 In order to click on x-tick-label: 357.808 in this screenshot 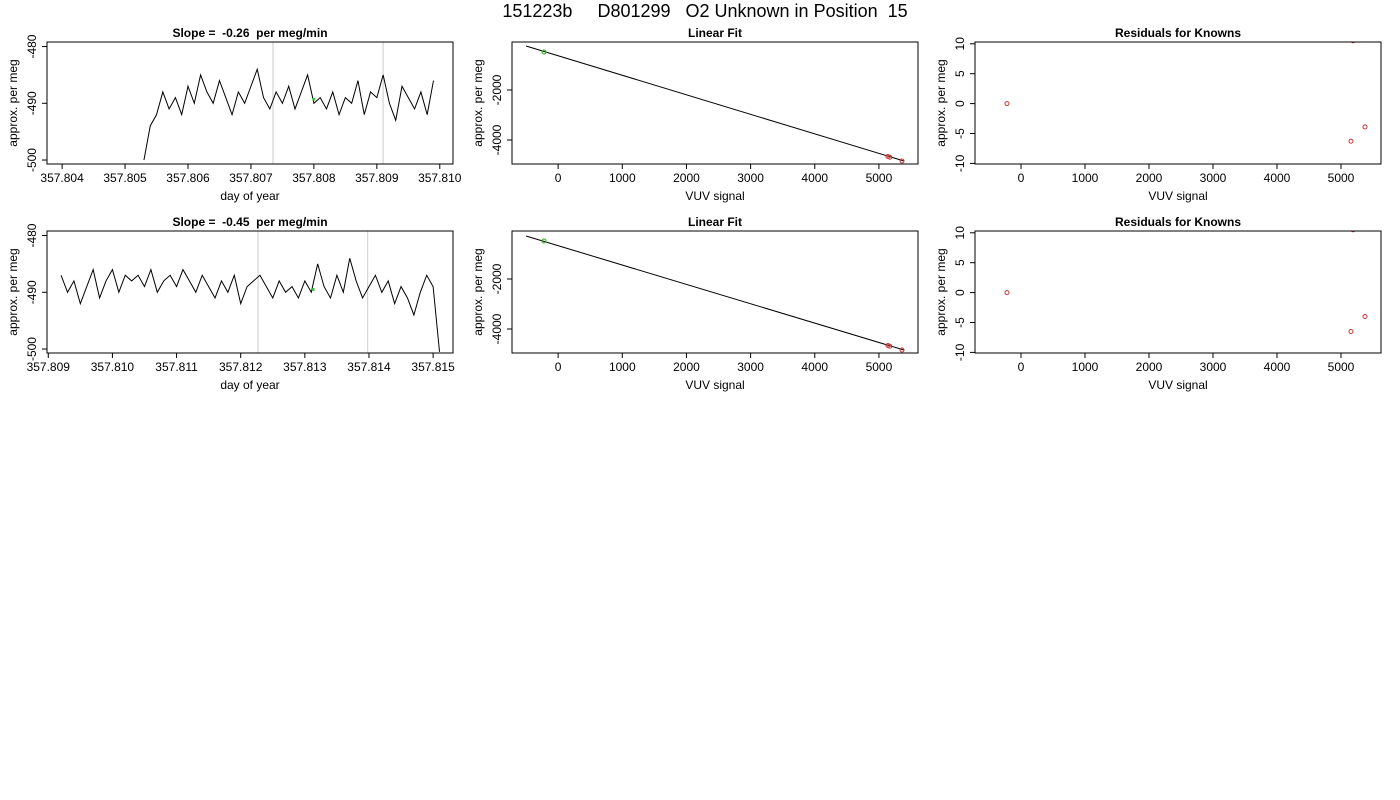, I will do `click(314, 178)`.